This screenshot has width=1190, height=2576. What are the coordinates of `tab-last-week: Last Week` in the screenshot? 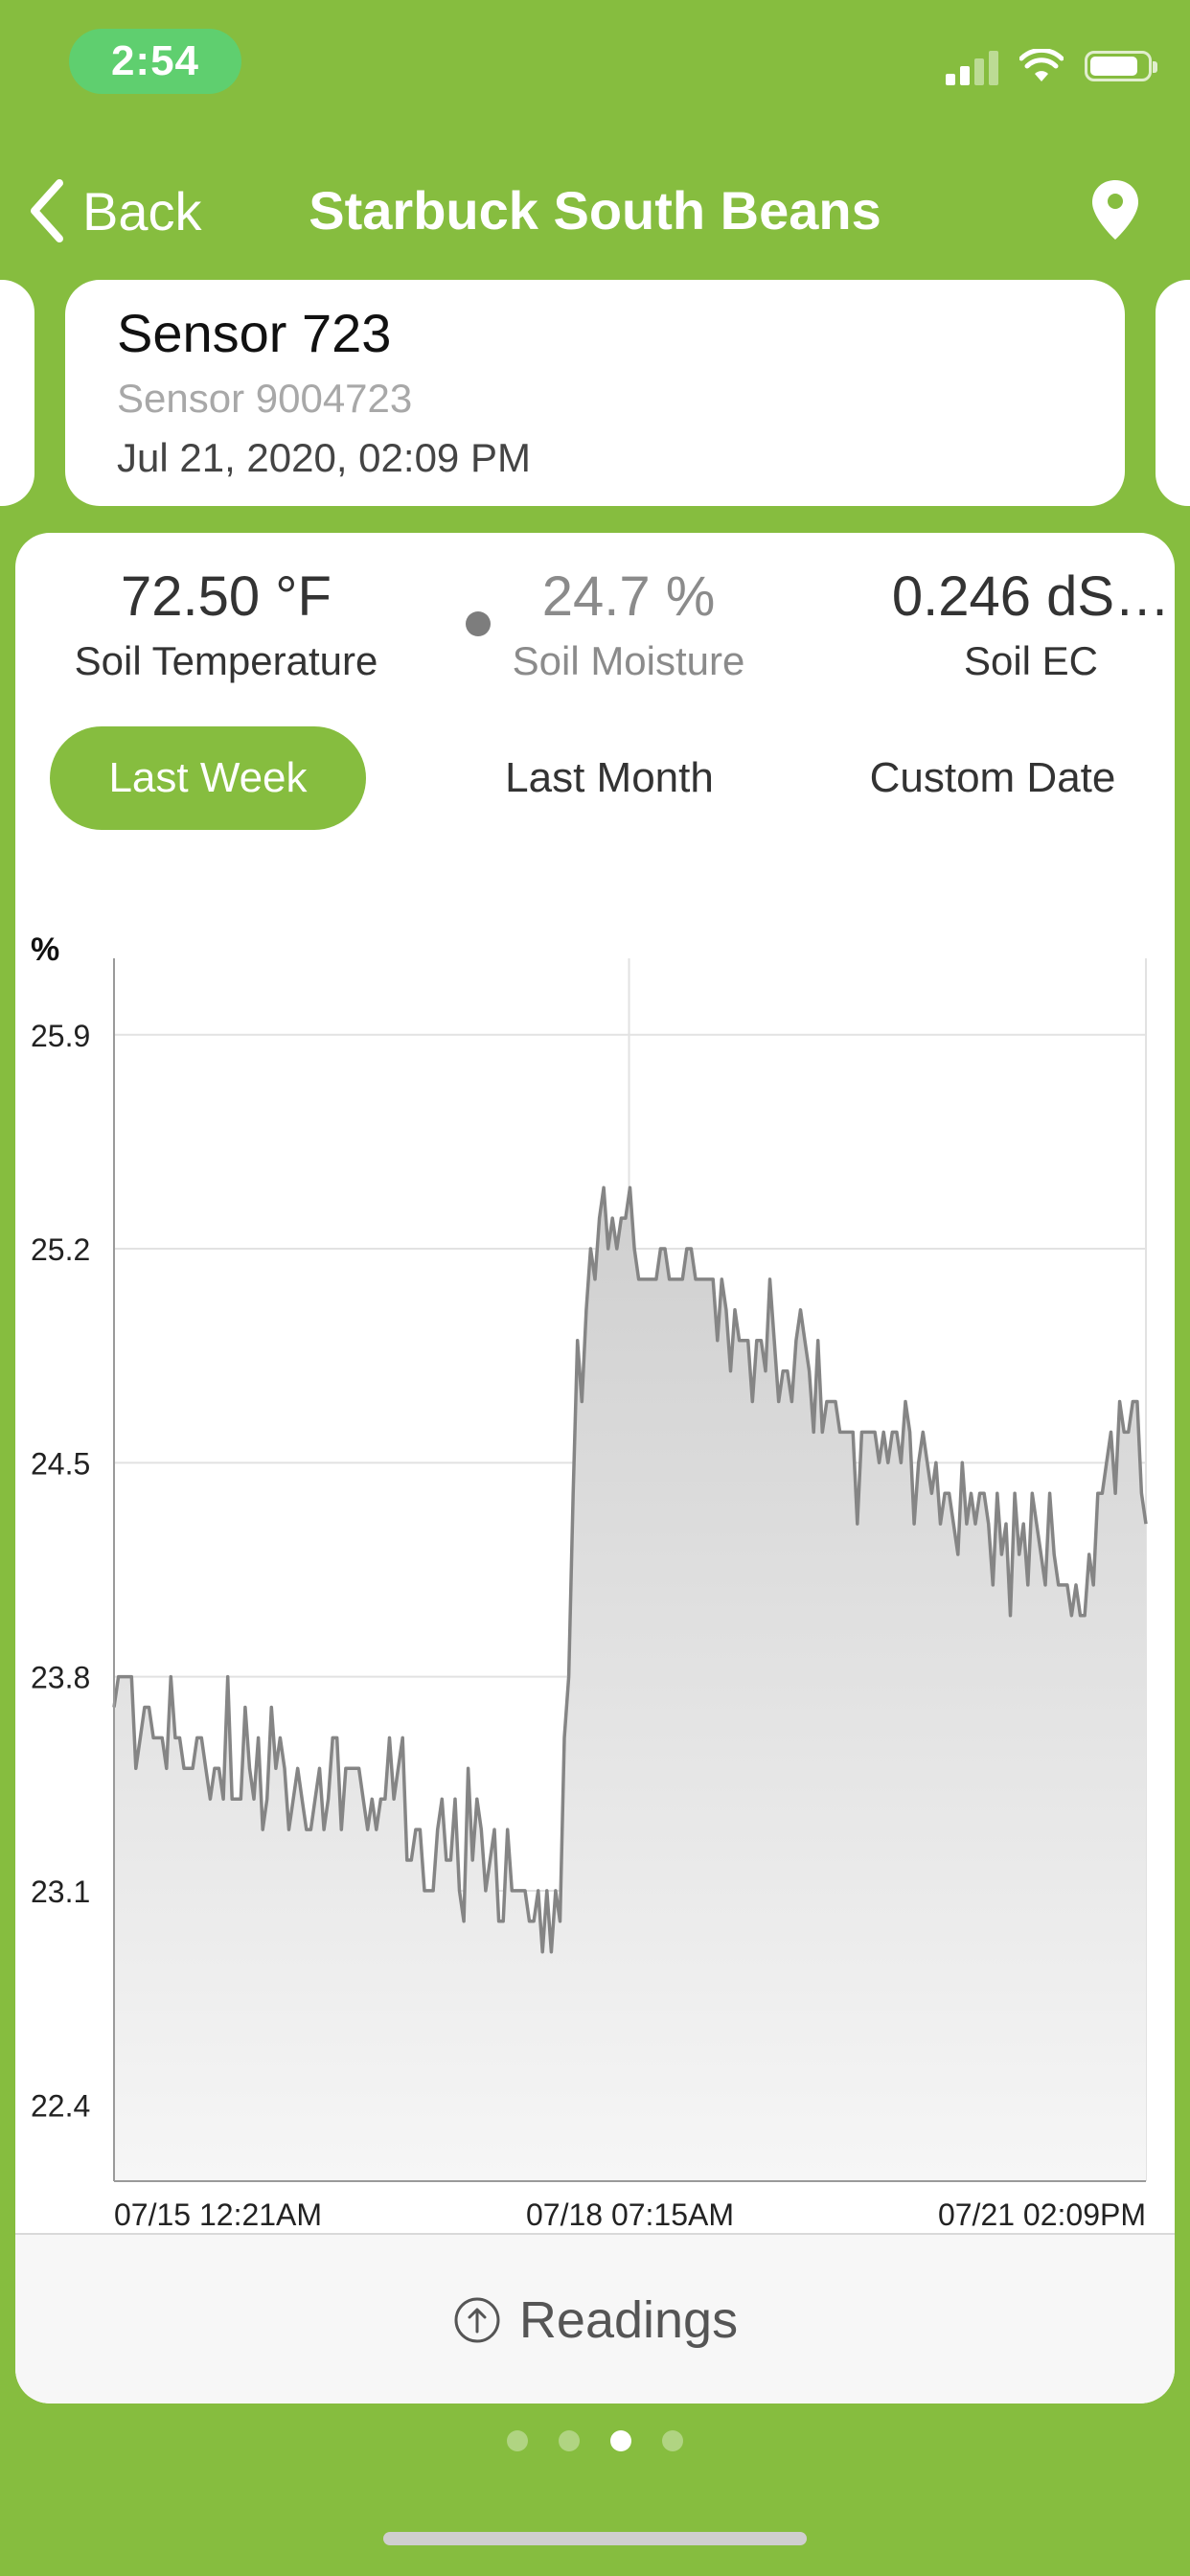 It's located at (208, 778).